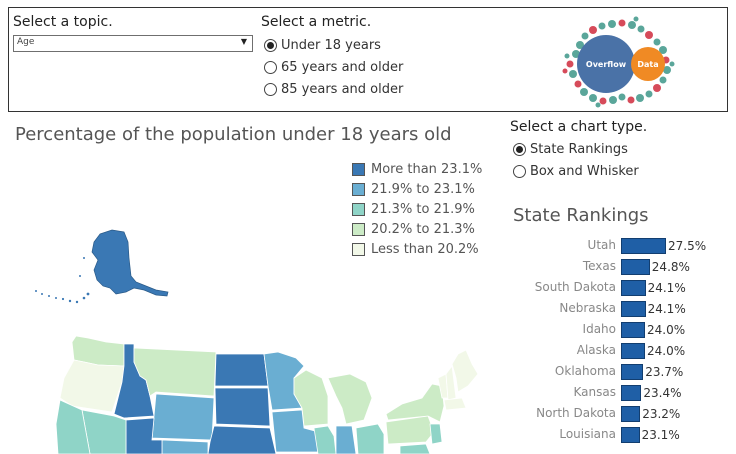  Describe the element at coordinates (451, 382) in the screenshot. I see `map-state-new-hampshire` at that location.